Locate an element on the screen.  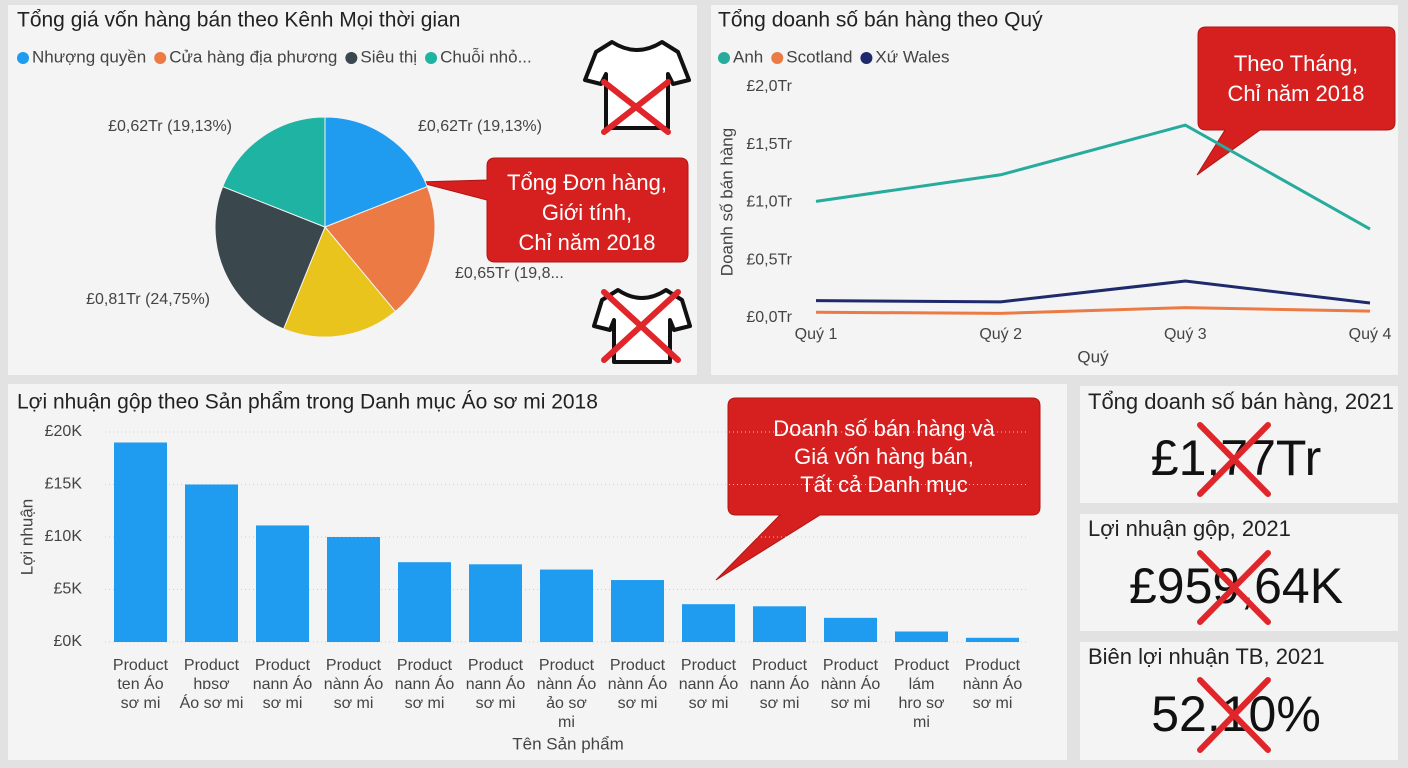
card-title: Biên lợi nhuận TB, 2021 is located at coordinates (1206, 656).